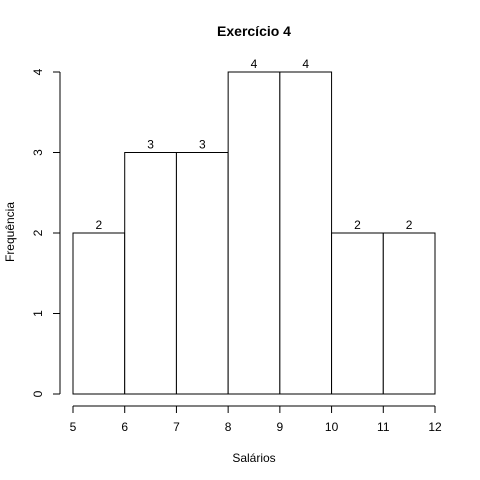 The height and width of the screenshot is (480, 480). What do you see at coordinates (46, 232) in the screenshot?
I see `y-axis: 0 1 2 3 4` at bounding box center [46, 232].